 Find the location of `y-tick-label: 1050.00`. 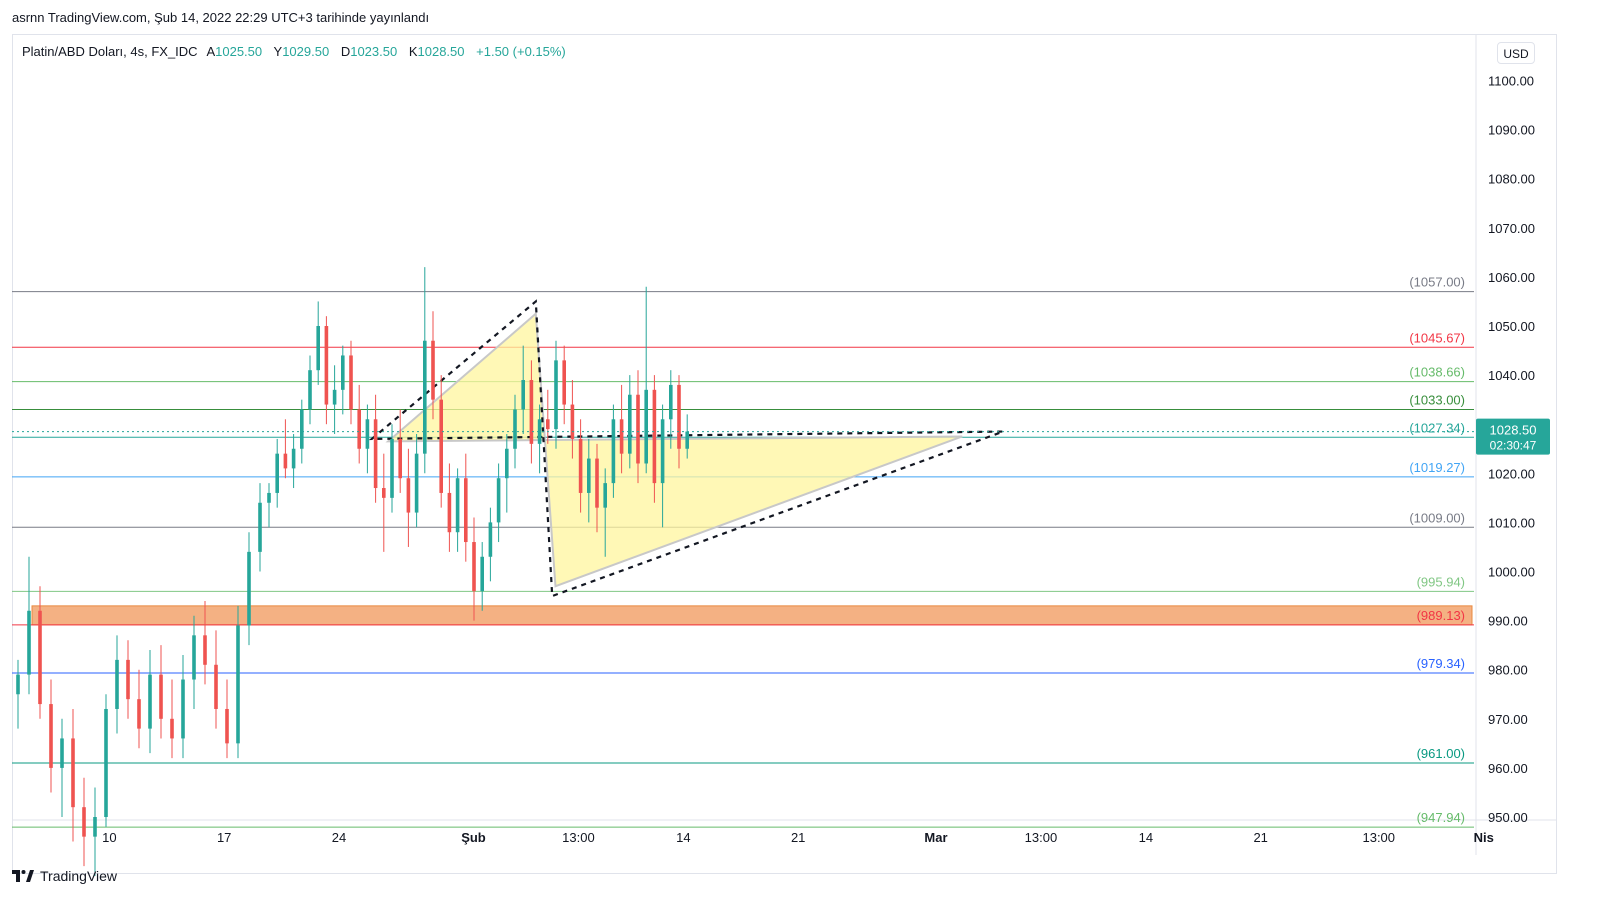

y-tick-label: 1050.00 is located at coordinates (1511, 326).